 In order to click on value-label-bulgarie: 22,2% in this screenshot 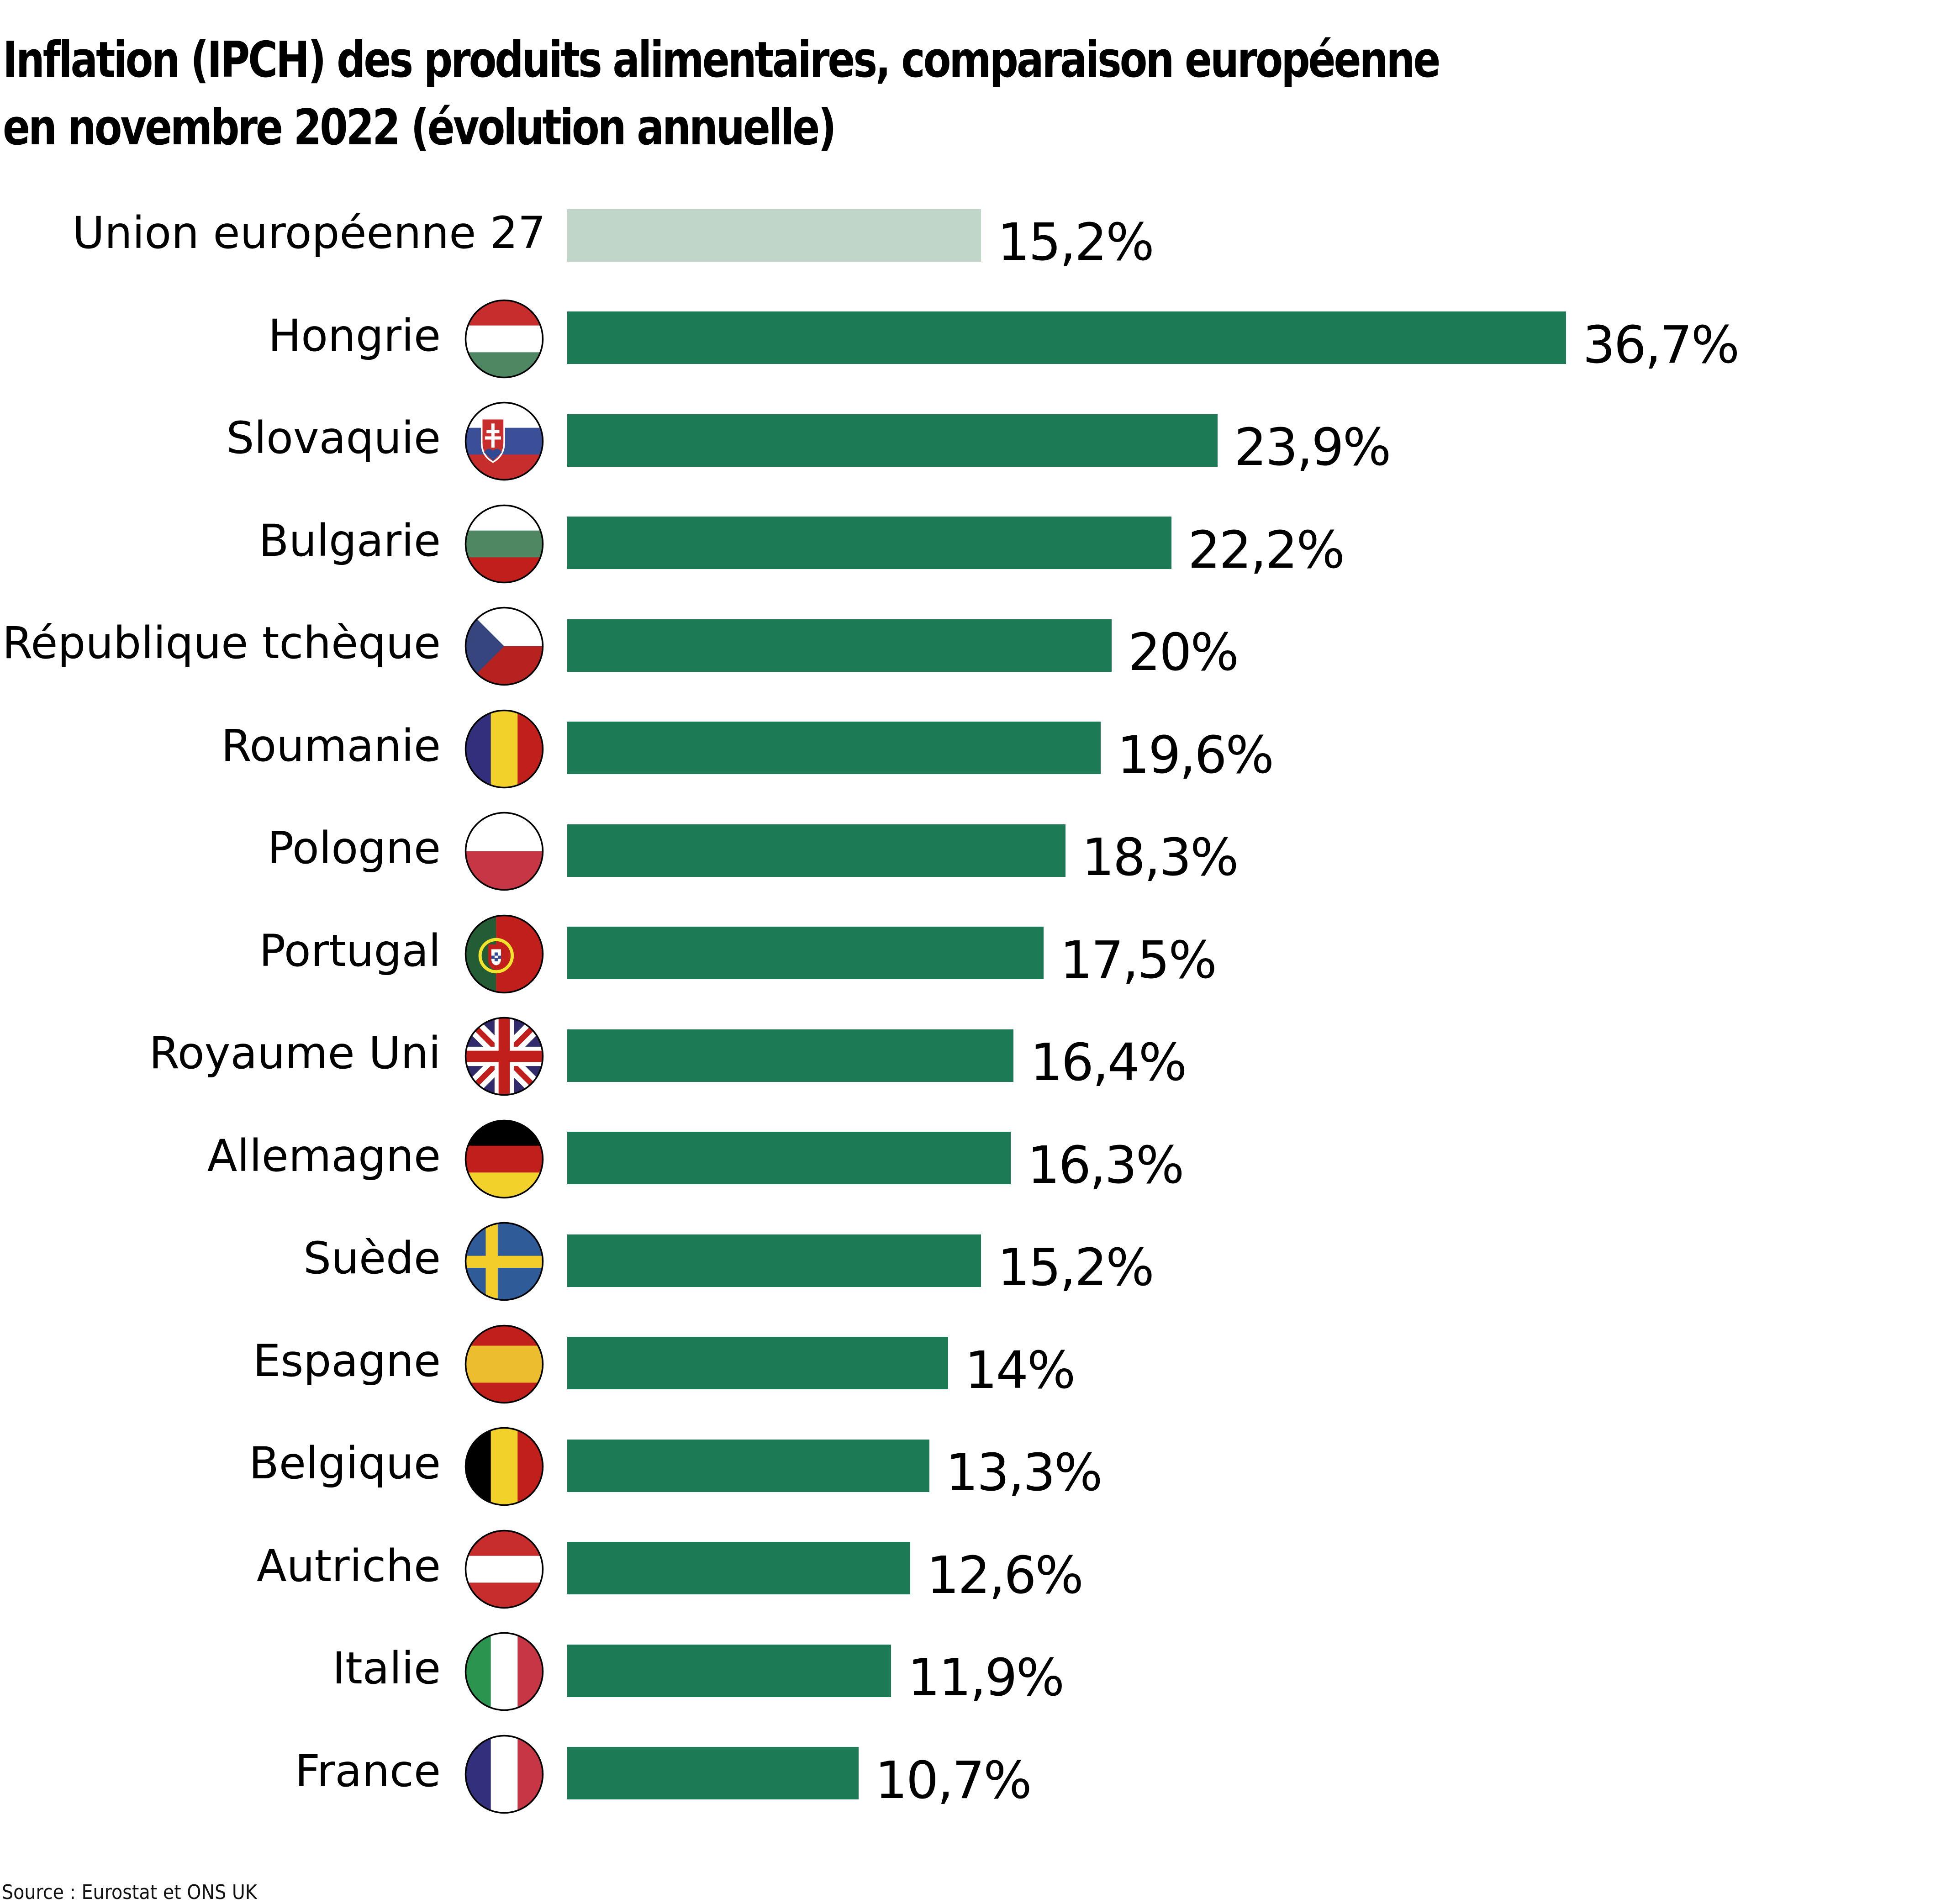, I will do `click(1266, 550)`.